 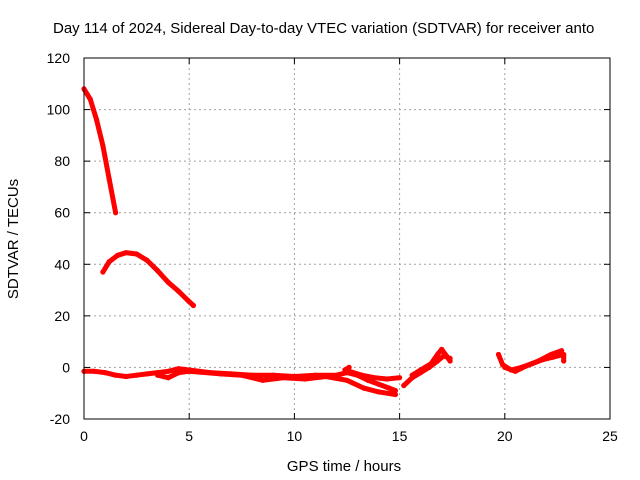 I want to click on y-tick-label: 120, so click(x=59, y=58).